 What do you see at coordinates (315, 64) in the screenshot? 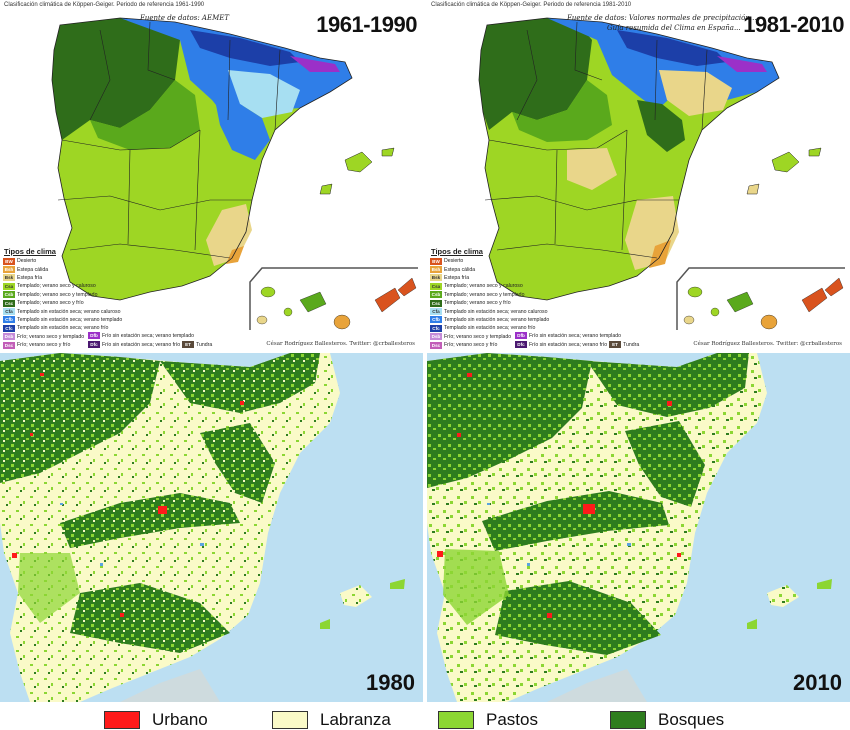
I see `region-dfb-pyrenees` at bounding box center [315, 64].